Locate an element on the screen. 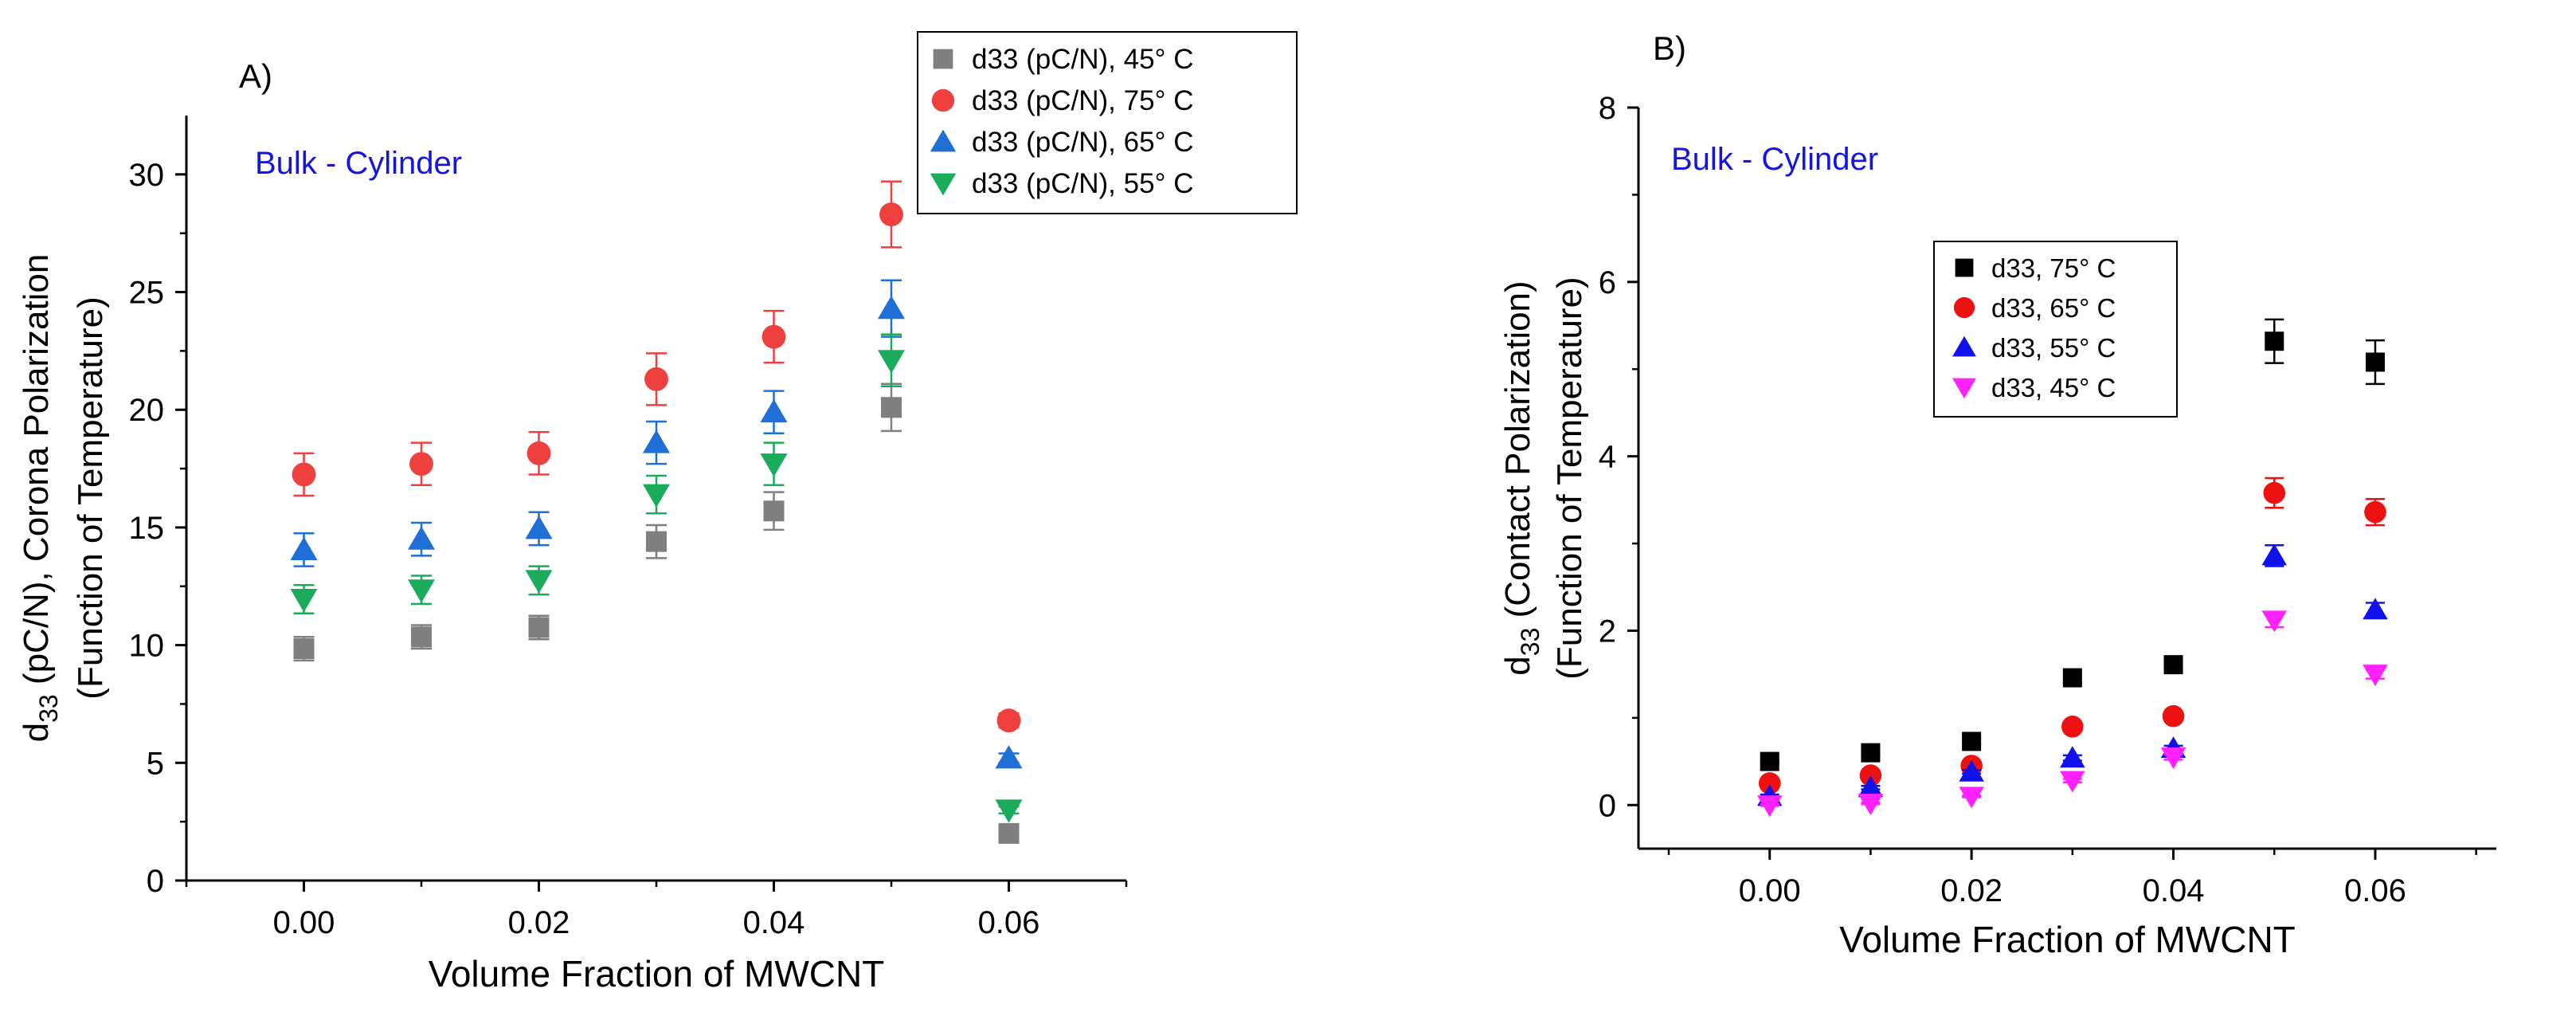  legend-box is located at coordinates (2055, 329).